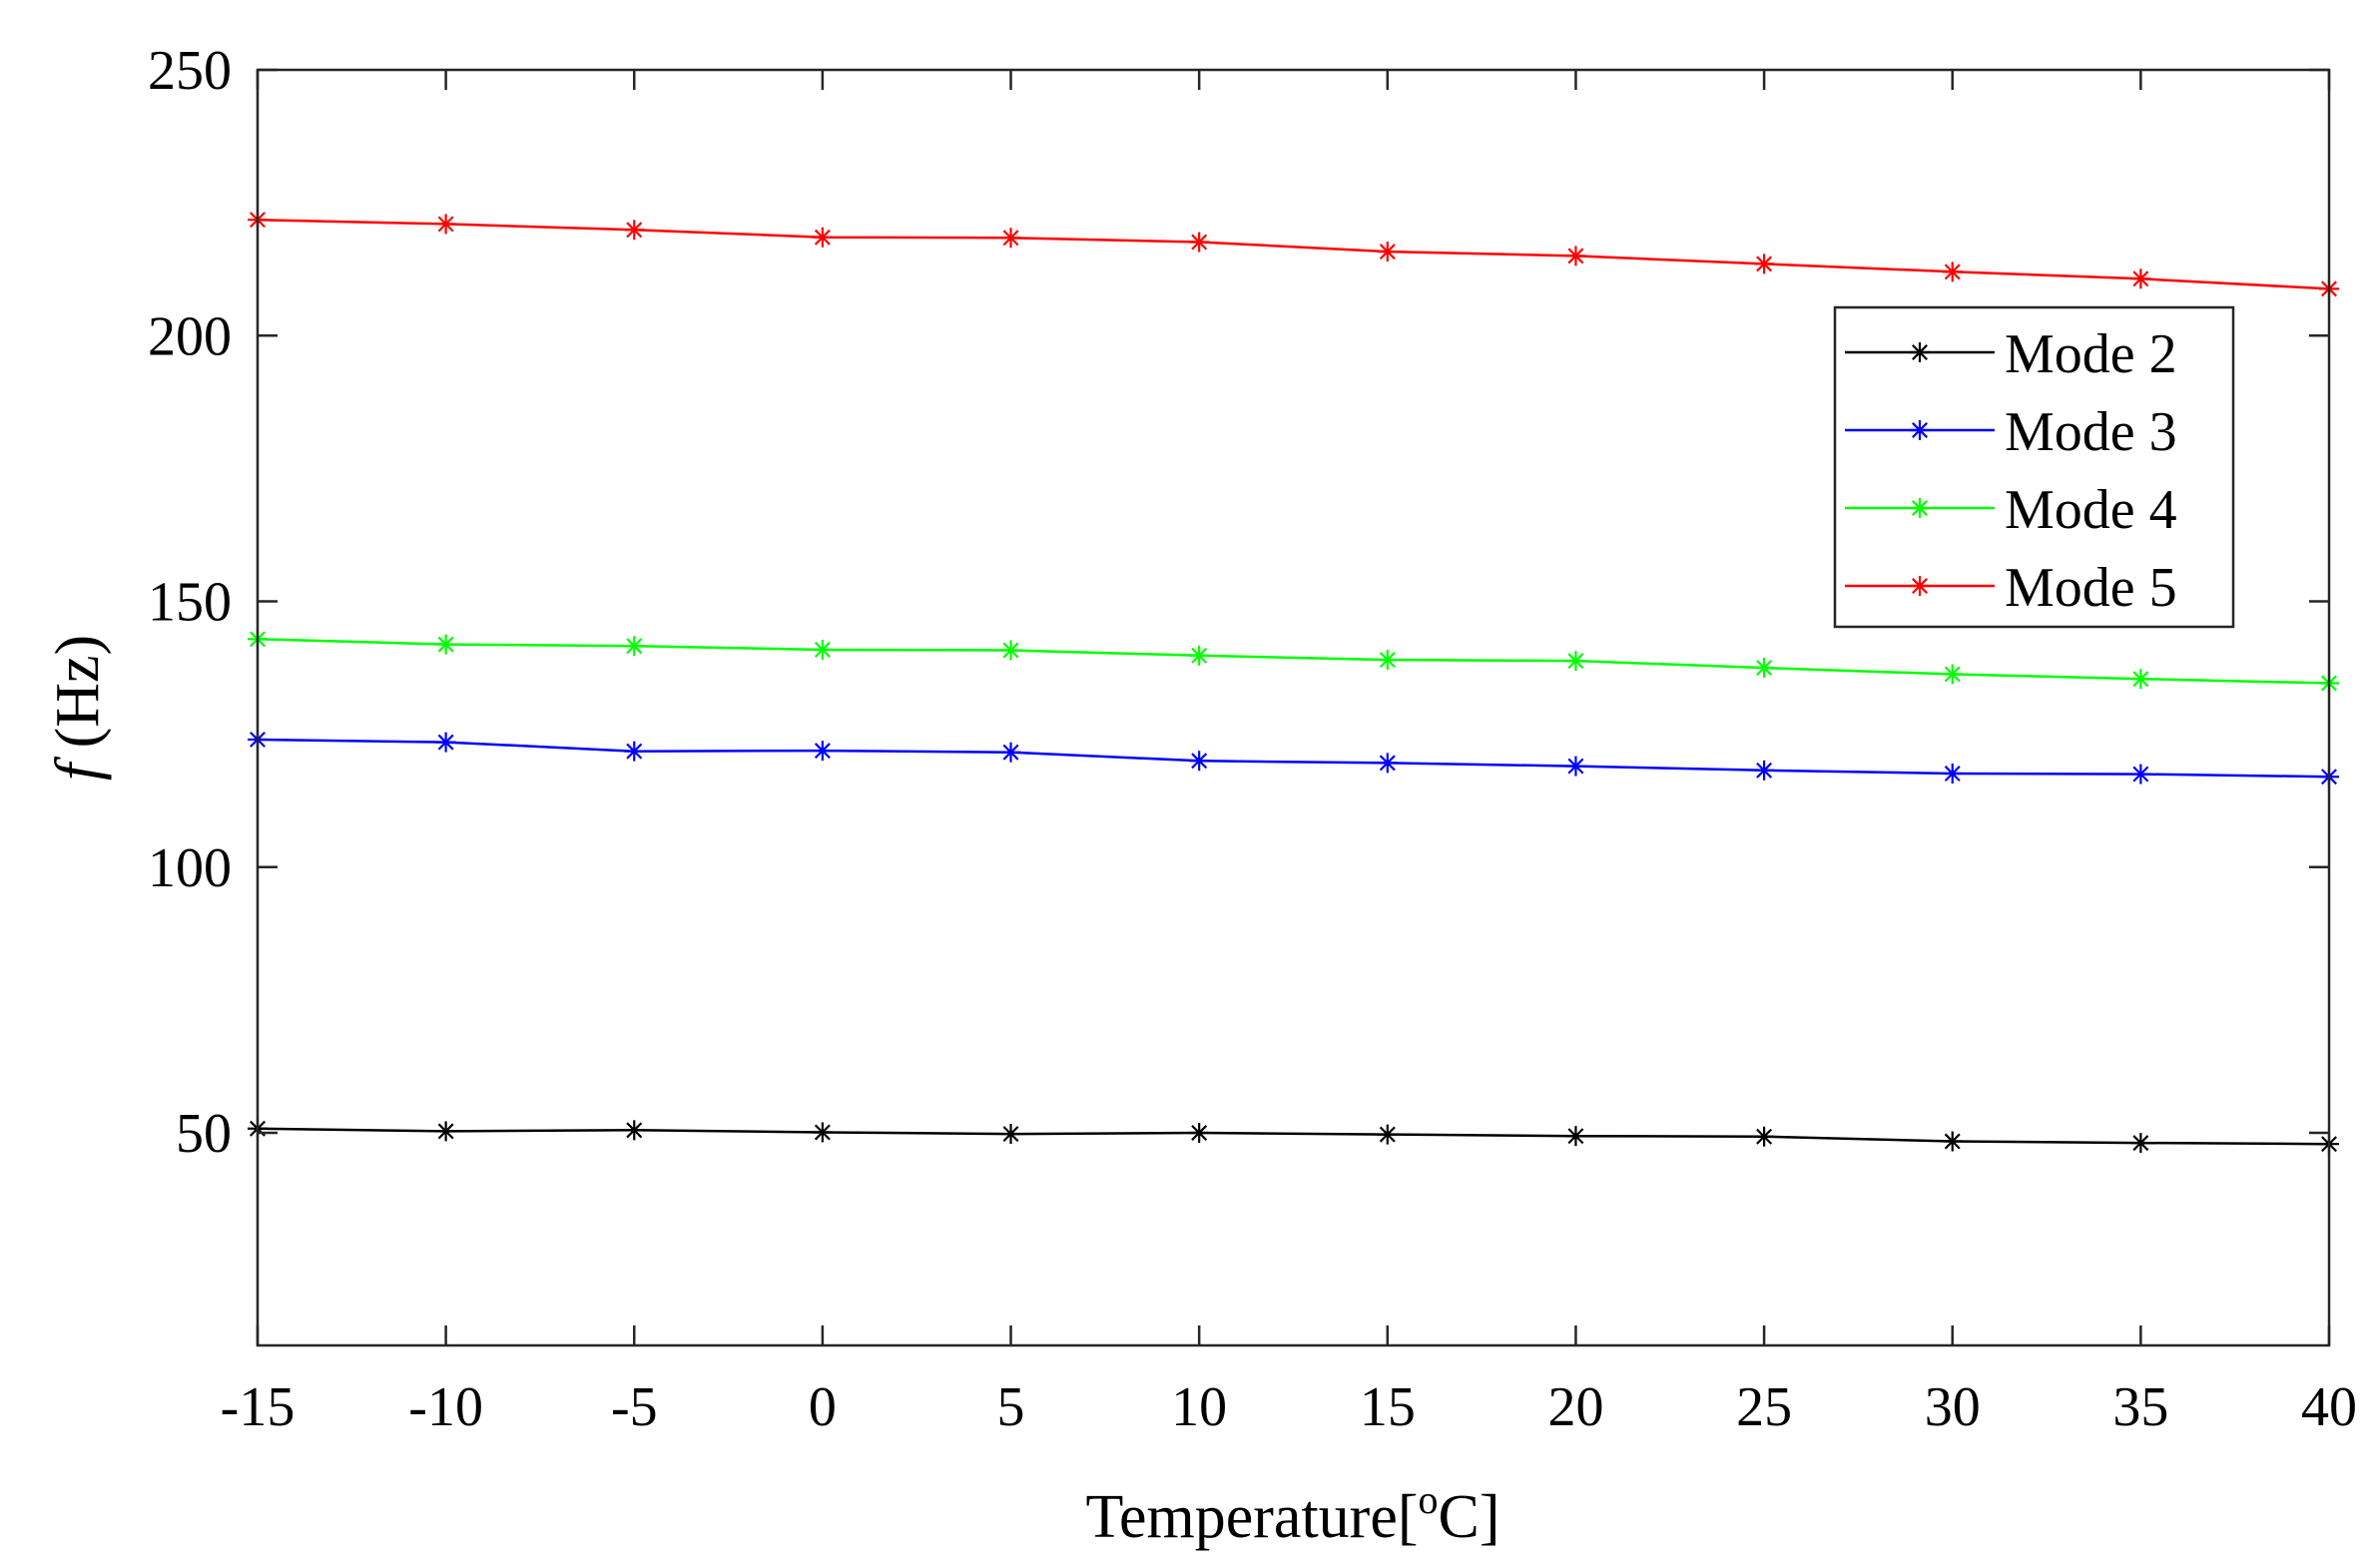 The image size is (2374, 1568). What do you see at coordinates (1292, 1514) in the screenshot?
I see `x-axis-label: Temperature[oC]` at bounding box center [1292, 1514].